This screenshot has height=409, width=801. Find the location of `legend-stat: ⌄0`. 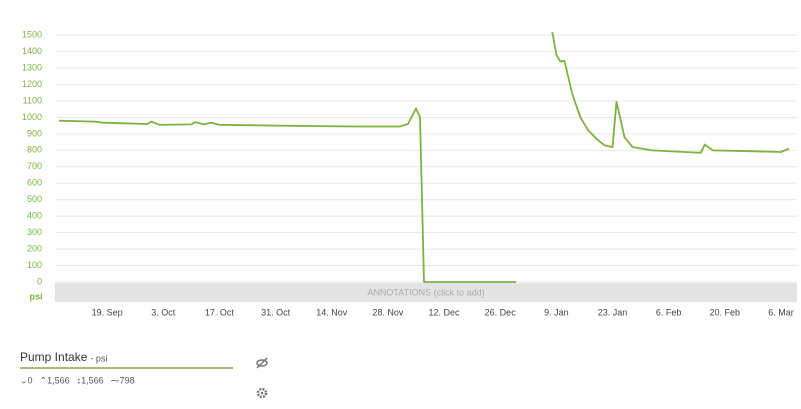

legend-stat: ⌄0 is located at coordinates (26, 380).